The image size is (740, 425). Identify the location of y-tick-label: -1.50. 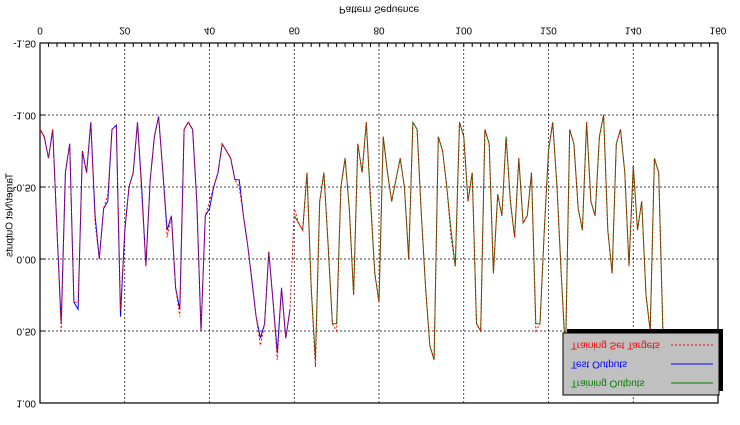
(24, 42).